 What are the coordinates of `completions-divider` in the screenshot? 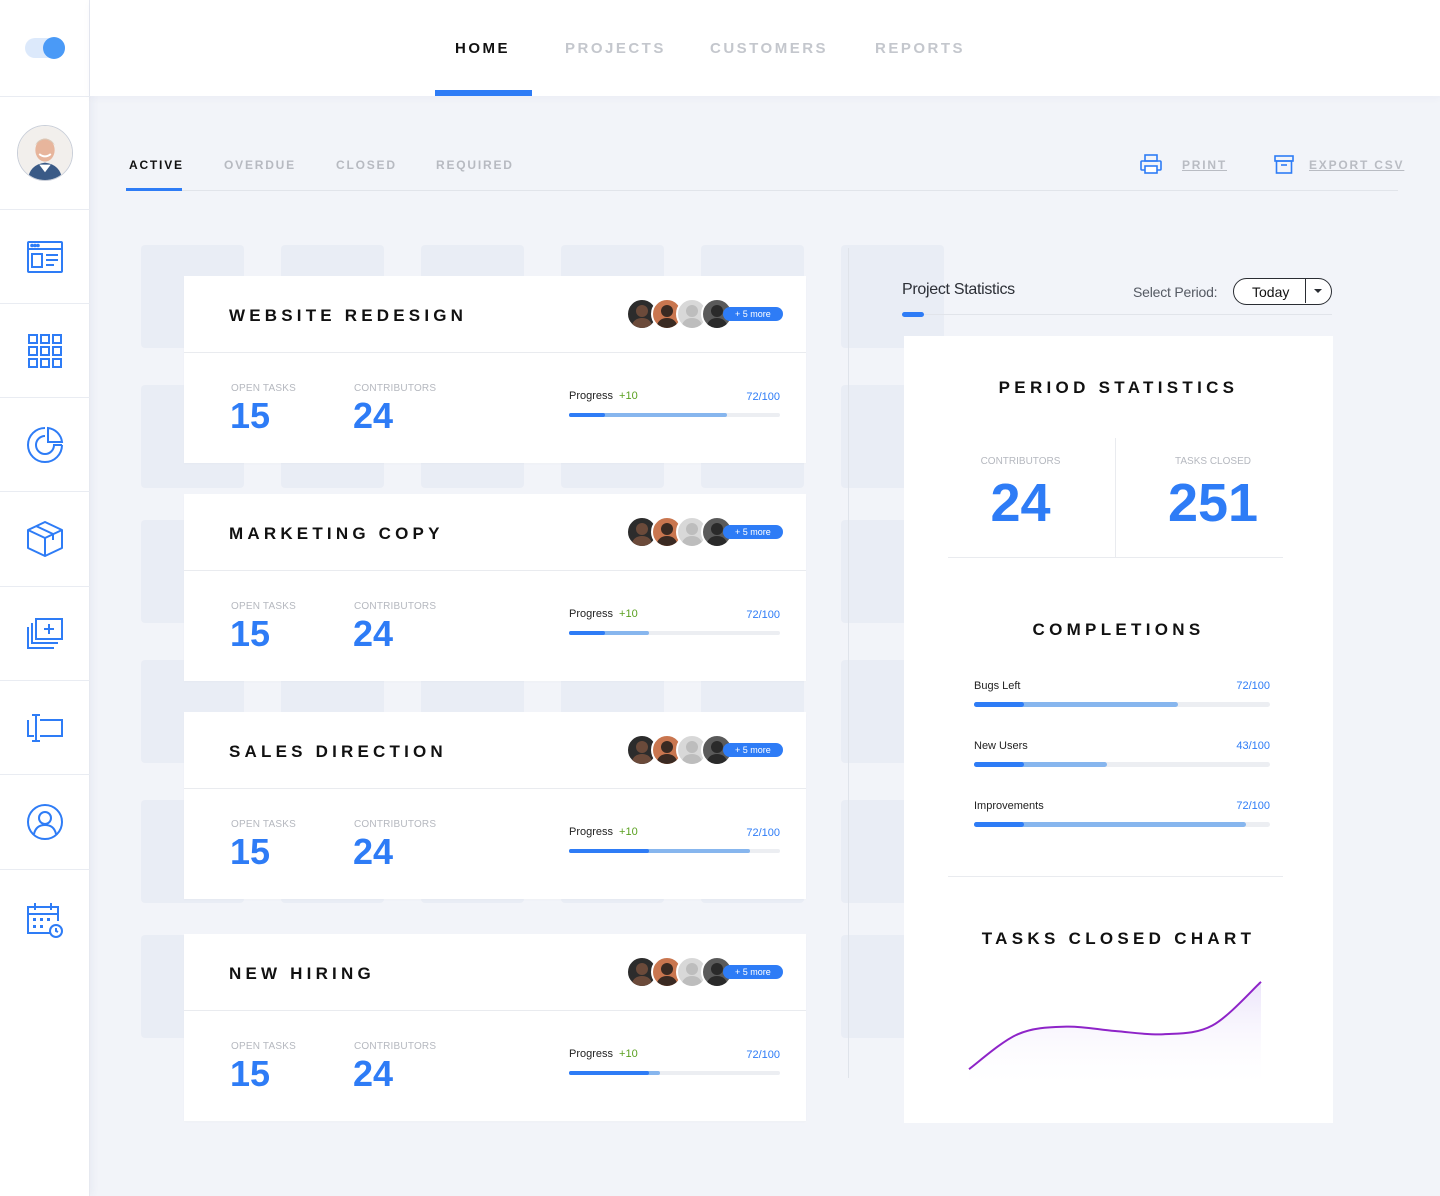 It's located at (1115, 876).